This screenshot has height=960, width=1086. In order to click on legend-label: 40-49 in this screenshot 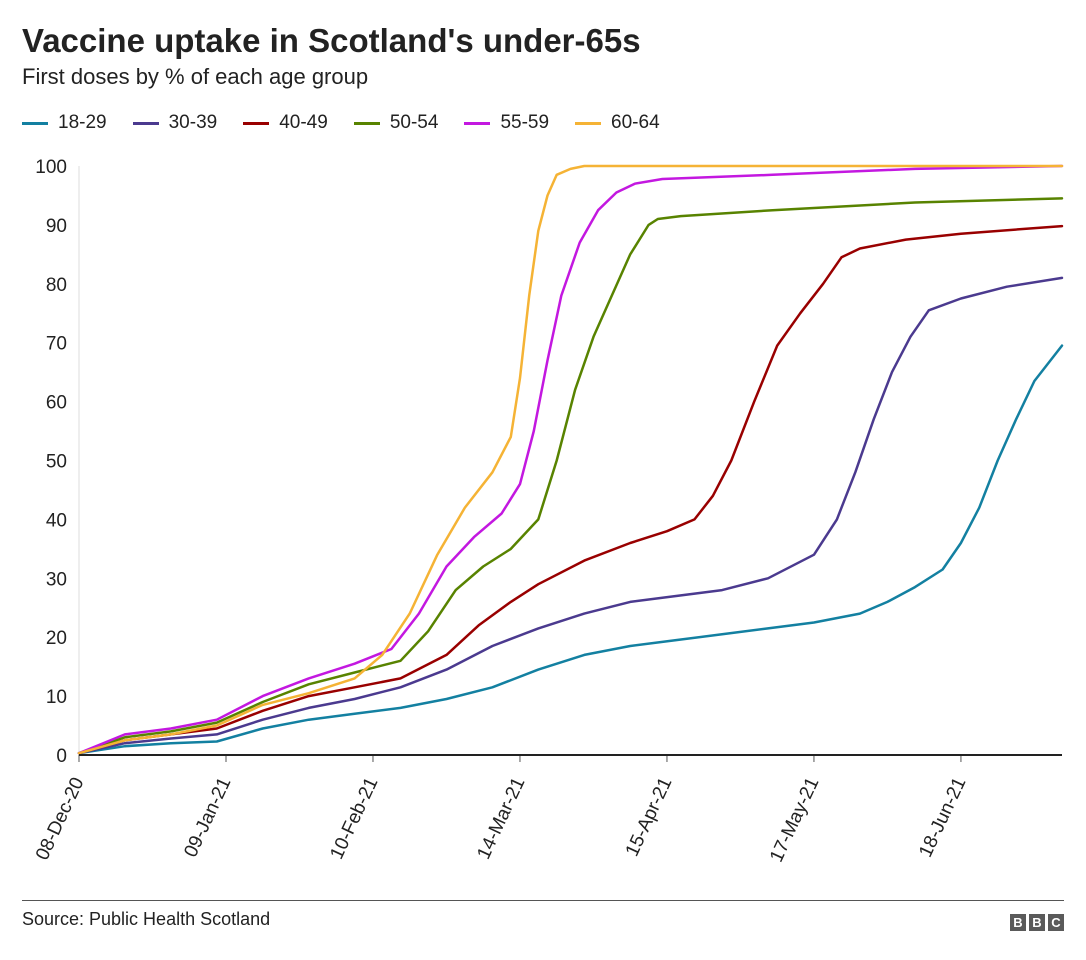, I will do `click(303, 122)`.